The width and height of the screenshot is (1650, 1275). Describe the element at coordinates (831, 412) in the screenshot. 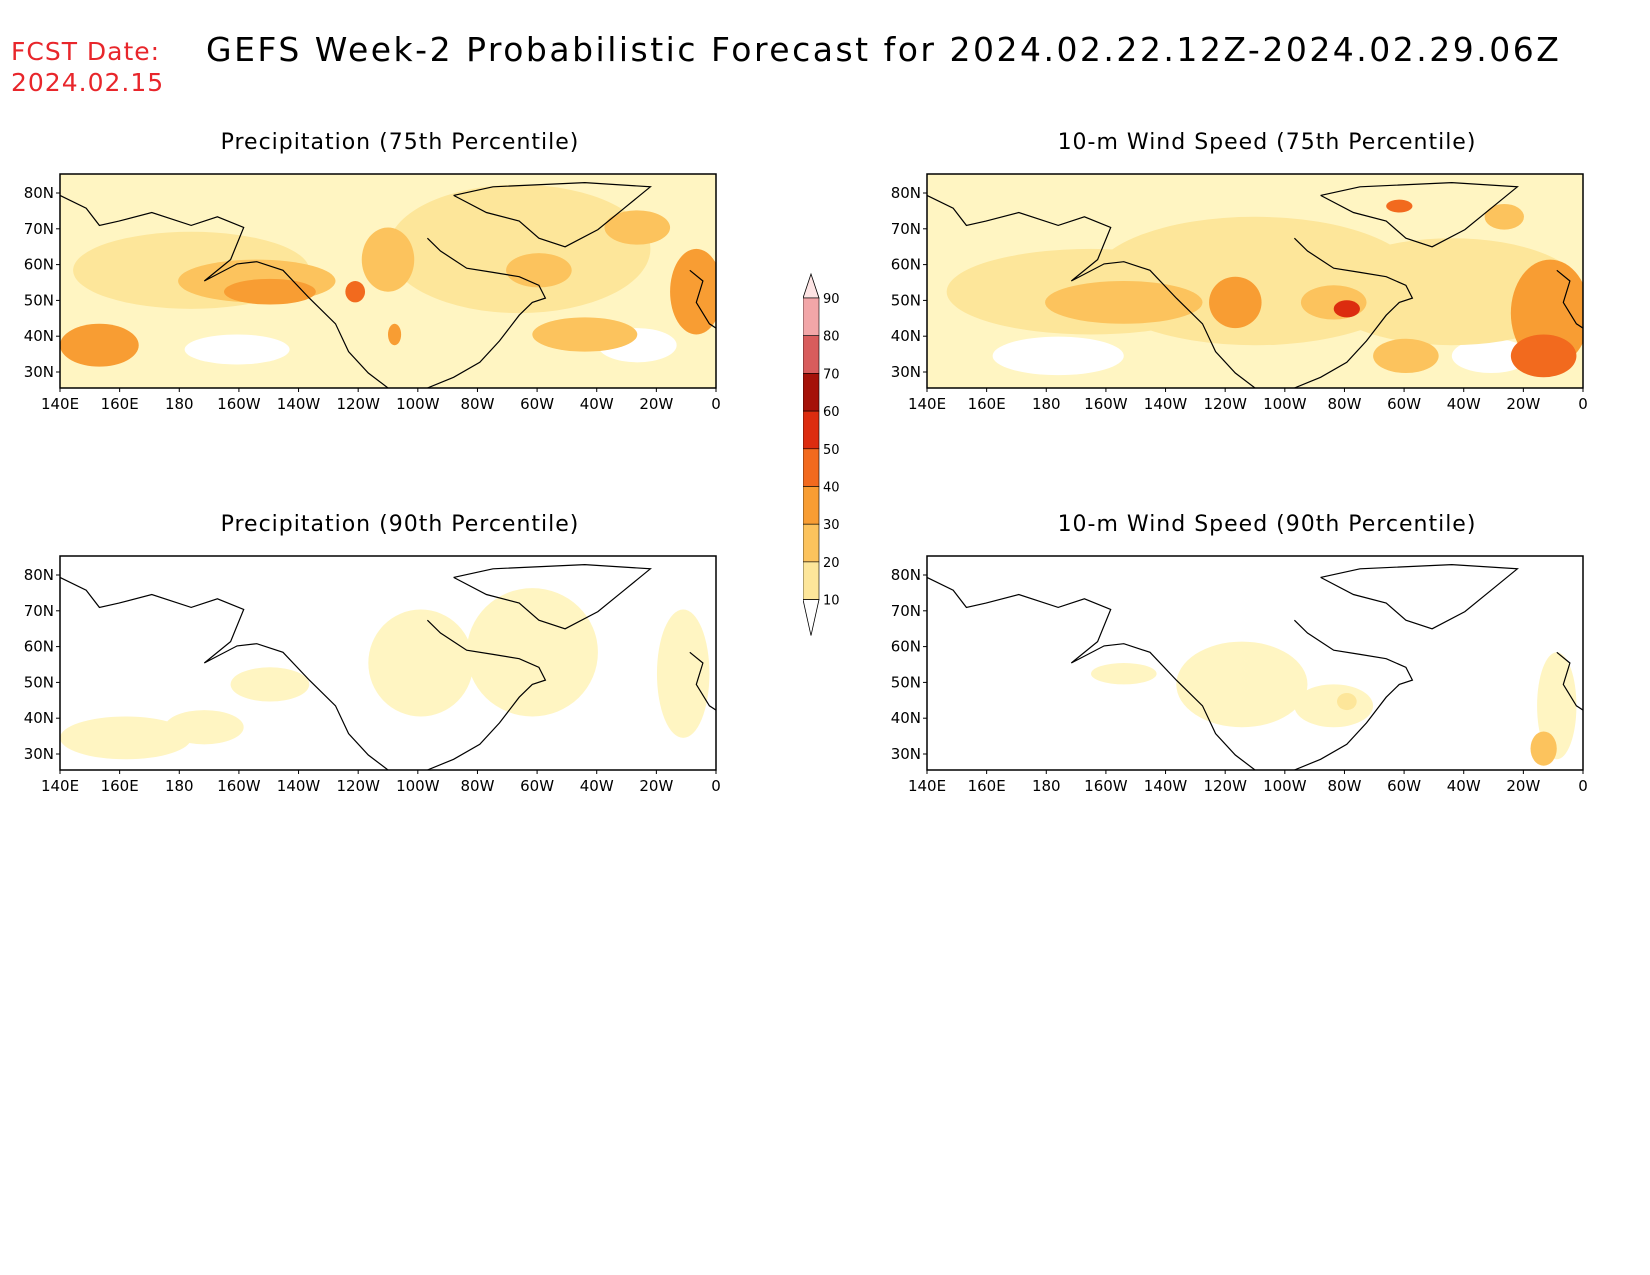

I see `colorbar-label: 60` at that location.